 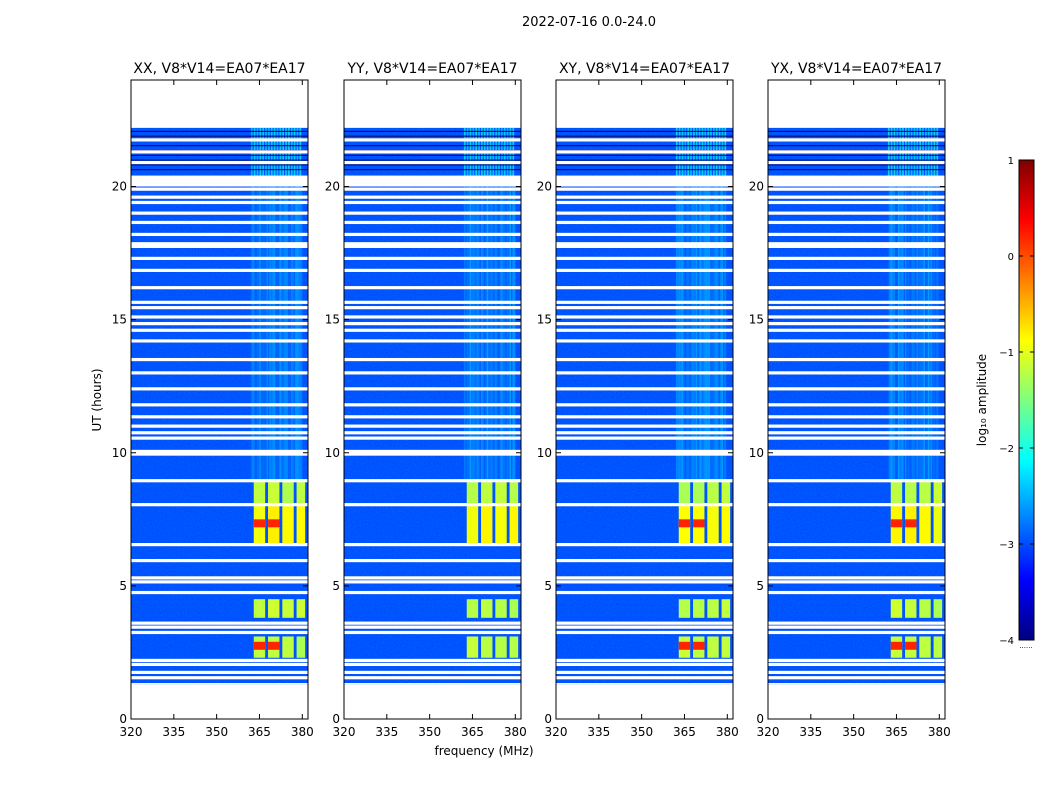 I want to click on colorbar-label: log₁₀ amplitude, so click(x=982, y=400).